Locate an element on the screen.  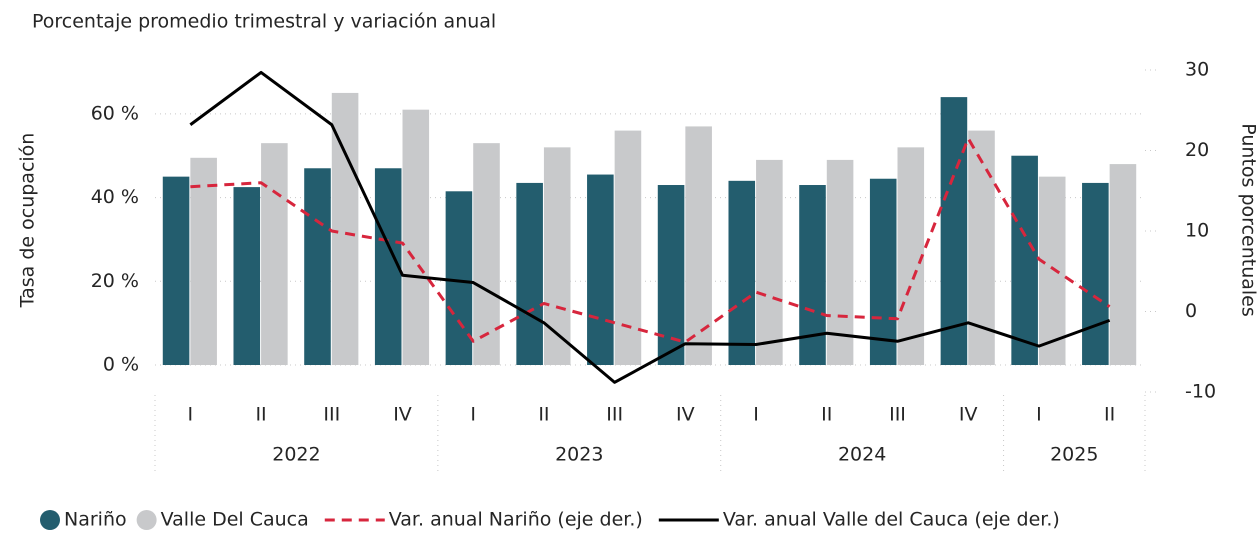
y-axis-title: Tasa de ocupación is located at coordinates (28, 221).